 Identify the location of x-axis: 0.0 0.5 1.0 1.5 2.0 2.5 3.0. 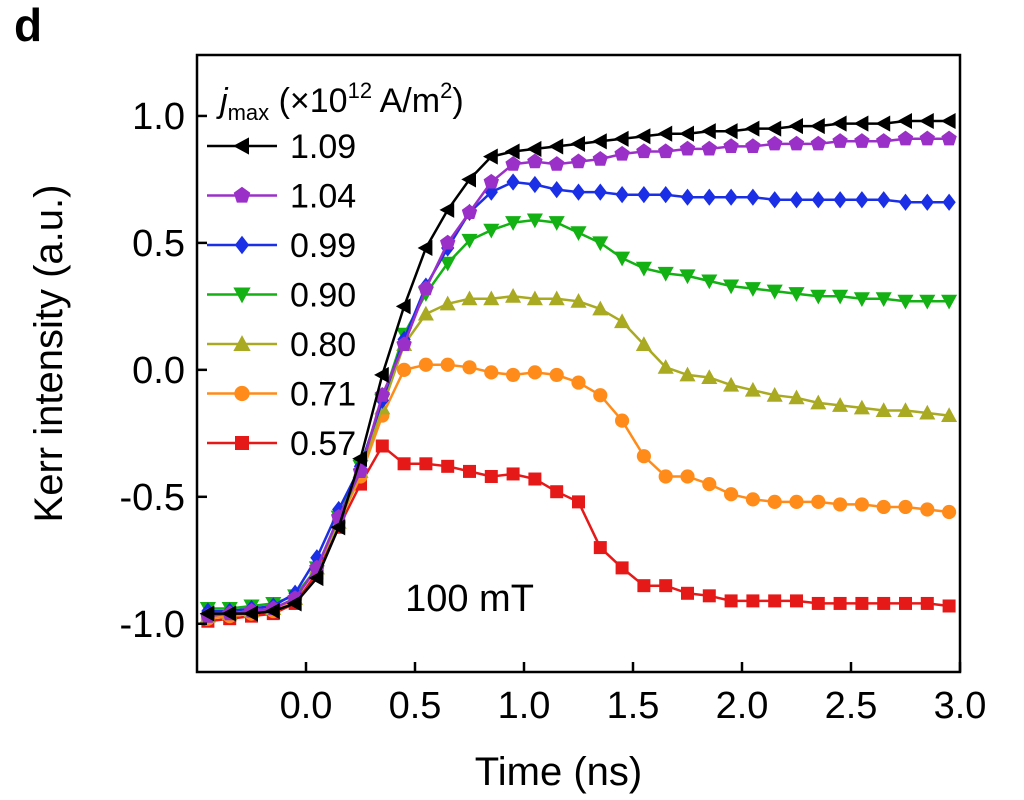
(633, 694).